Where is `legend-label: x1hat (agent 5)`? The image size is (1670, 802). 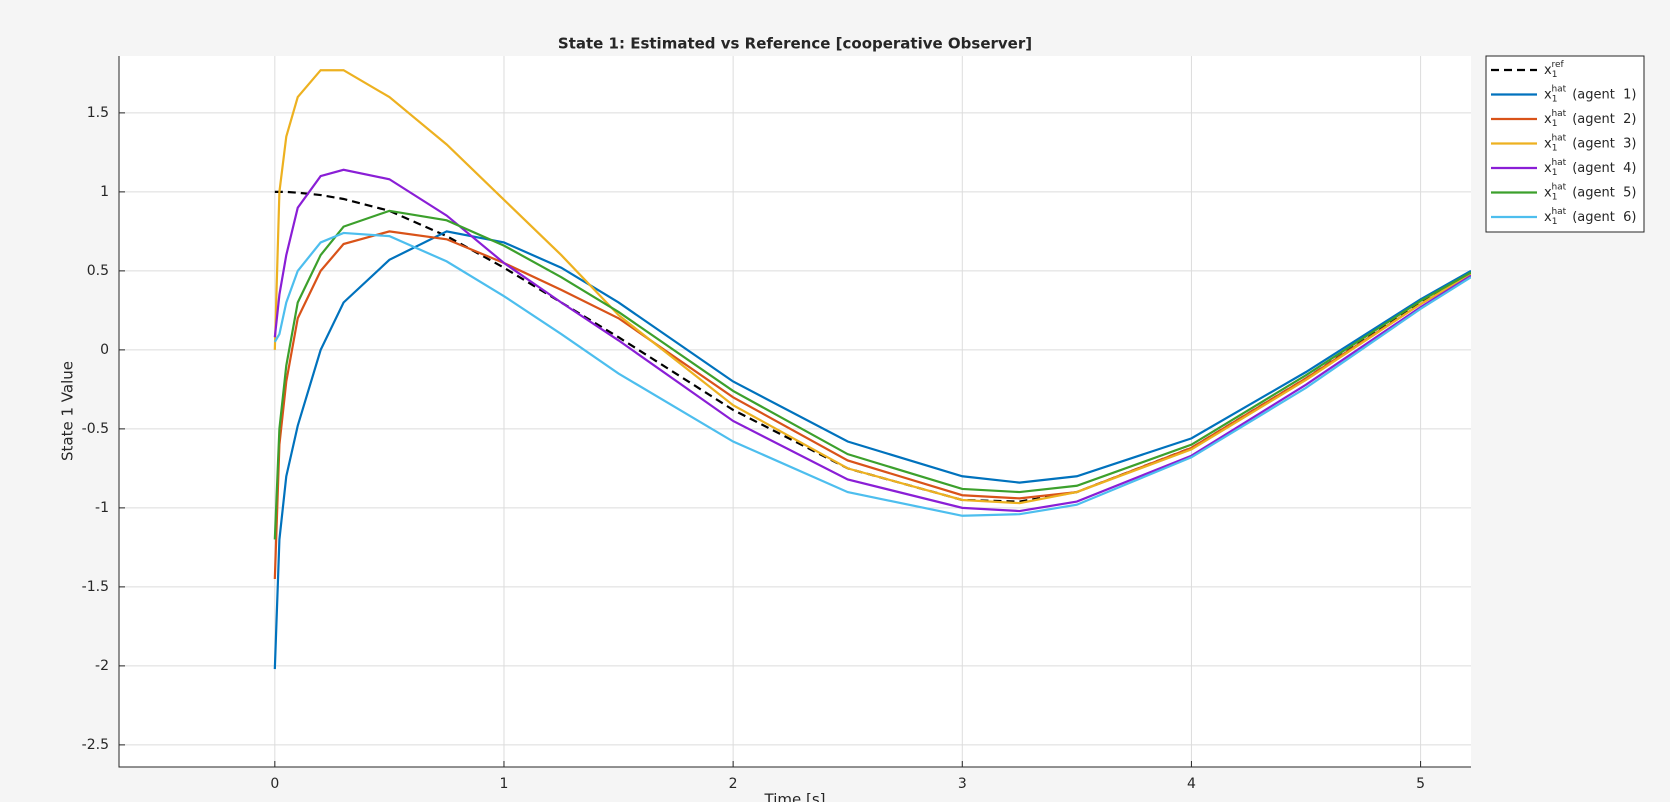 legend-label: x1hat (agent 5) is located at coordinates (1590, 192).